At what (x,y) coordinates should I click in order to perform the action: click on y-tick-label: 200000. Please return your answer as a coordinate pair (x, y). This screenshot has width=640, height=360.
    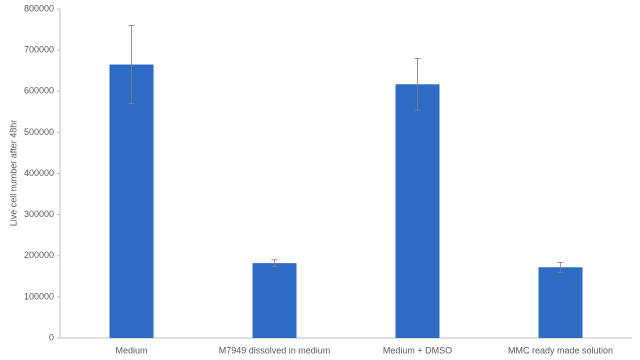
    Looking at the image, I should click on (39, 255).